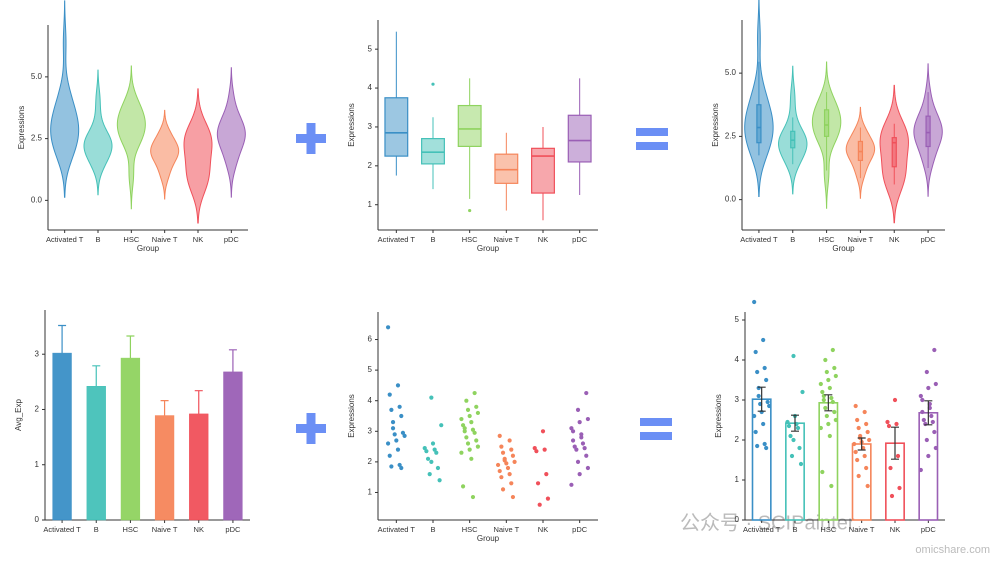 The height and width of the screenshot is (564, 1000). I want to click on y-tick-label: 2.5, so click(37, 138).